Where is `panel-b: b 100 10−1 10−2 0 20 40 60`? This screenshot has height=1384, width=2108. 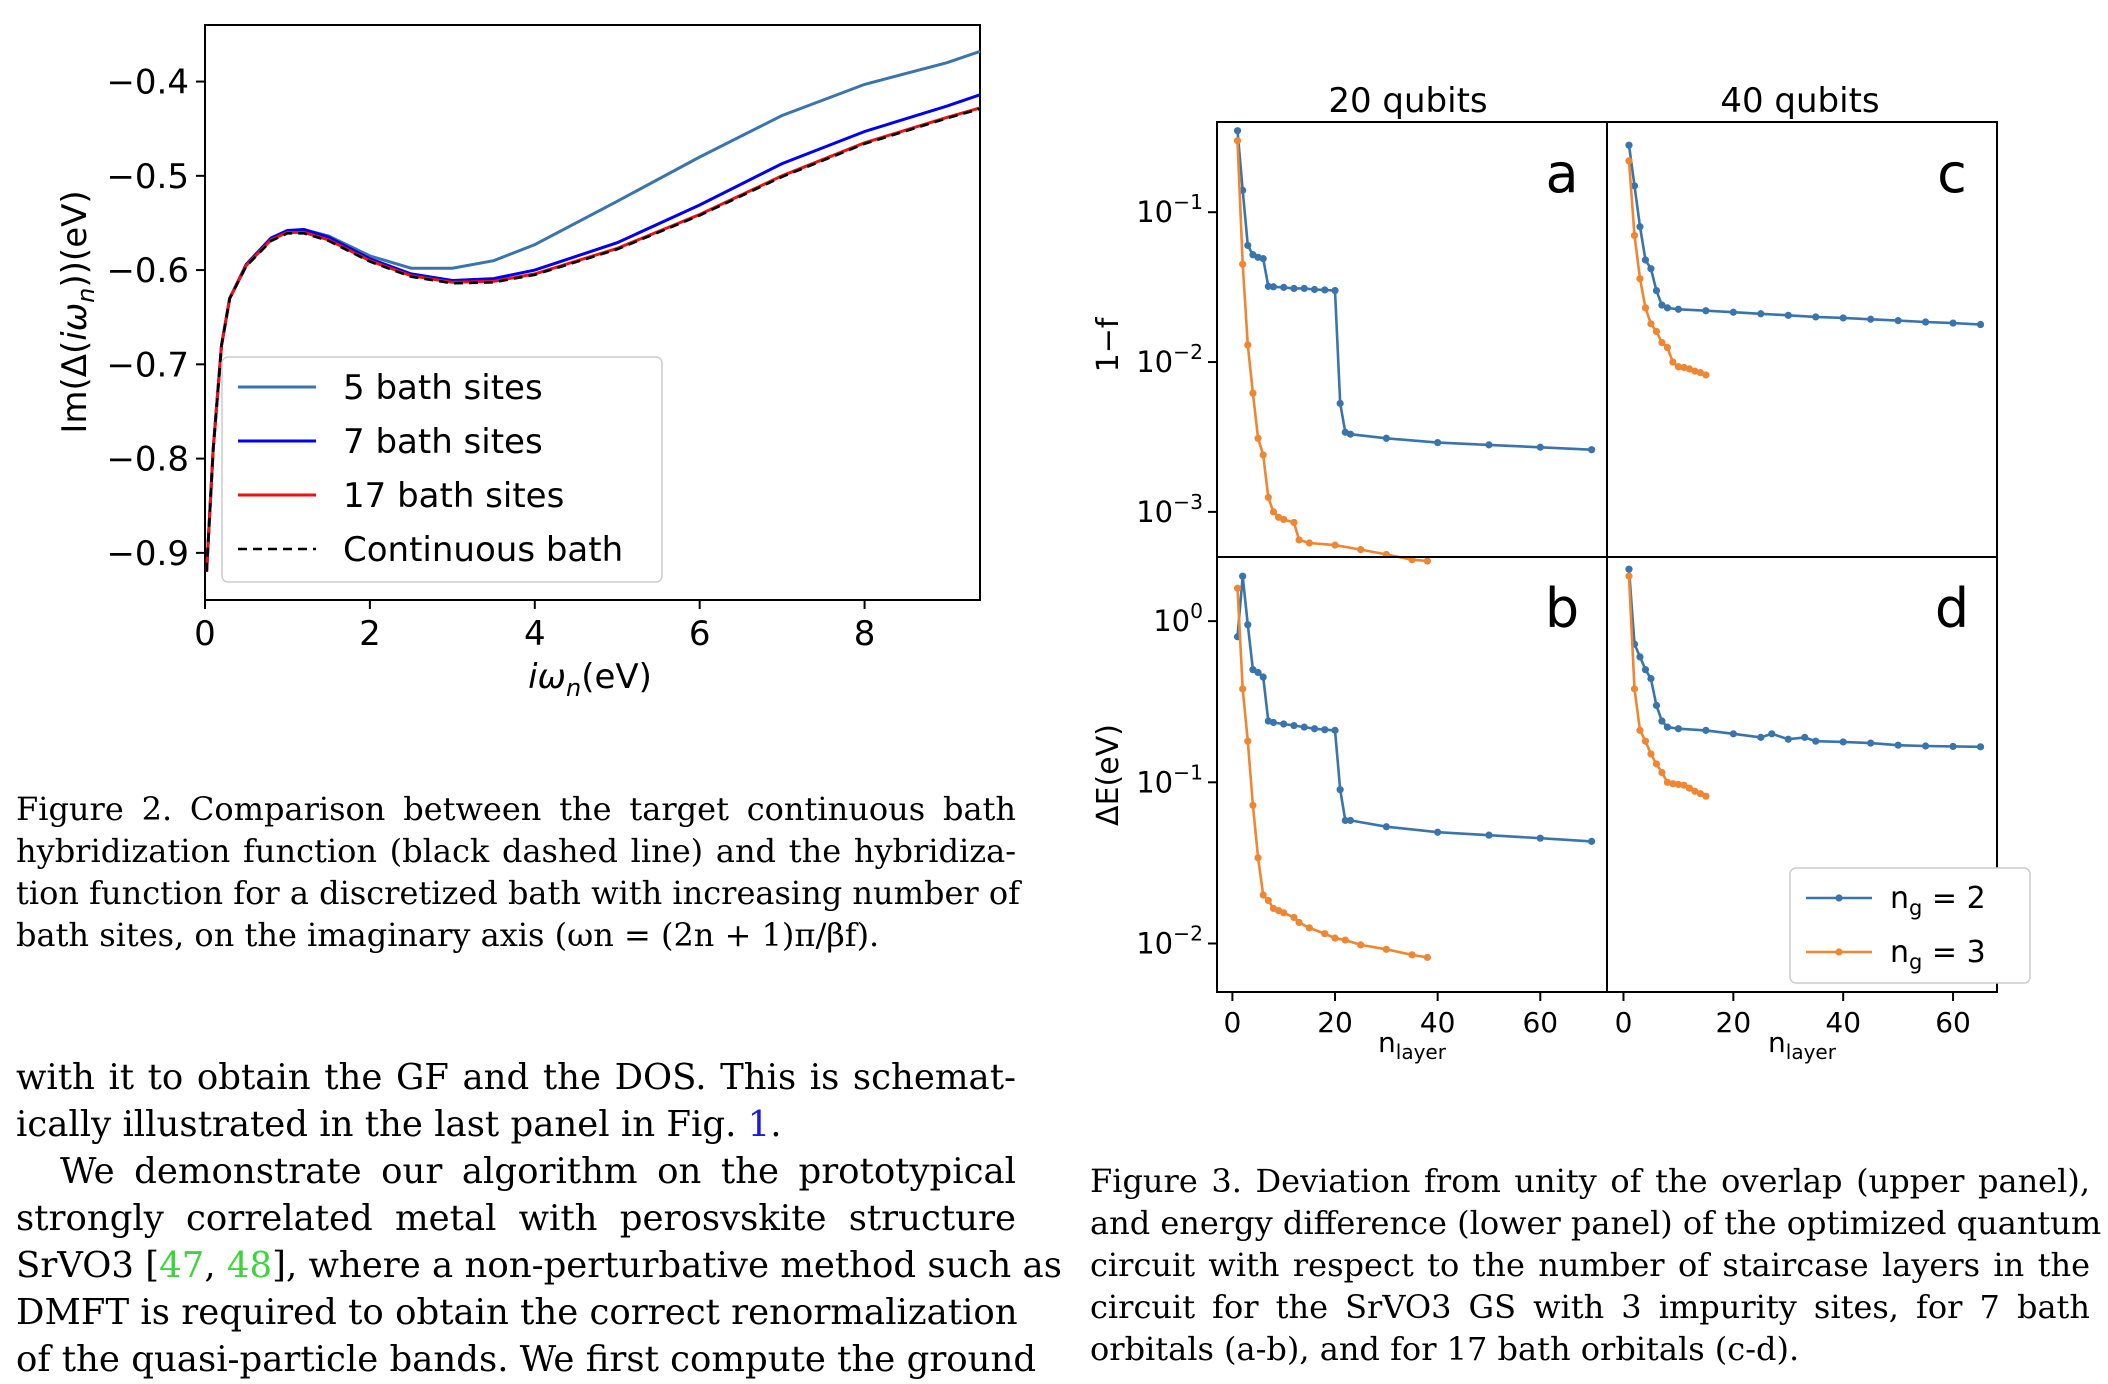 panel-b: b 100 10−1 10−2 0 20 40 60 is located at coordinates (1372, 797).